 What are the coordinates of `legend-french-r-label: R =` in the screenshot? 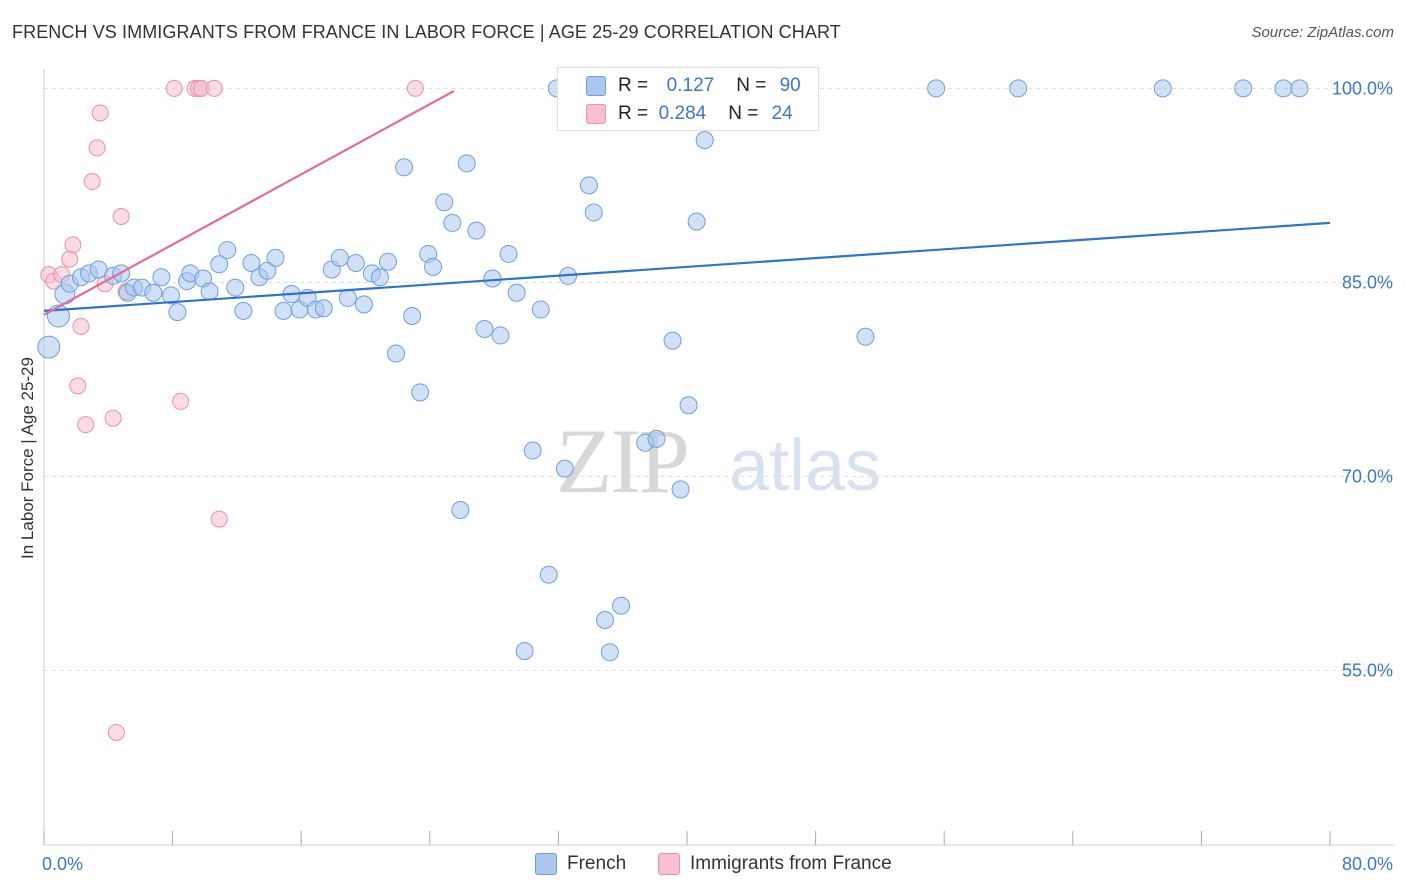 It's located at (633, 85).